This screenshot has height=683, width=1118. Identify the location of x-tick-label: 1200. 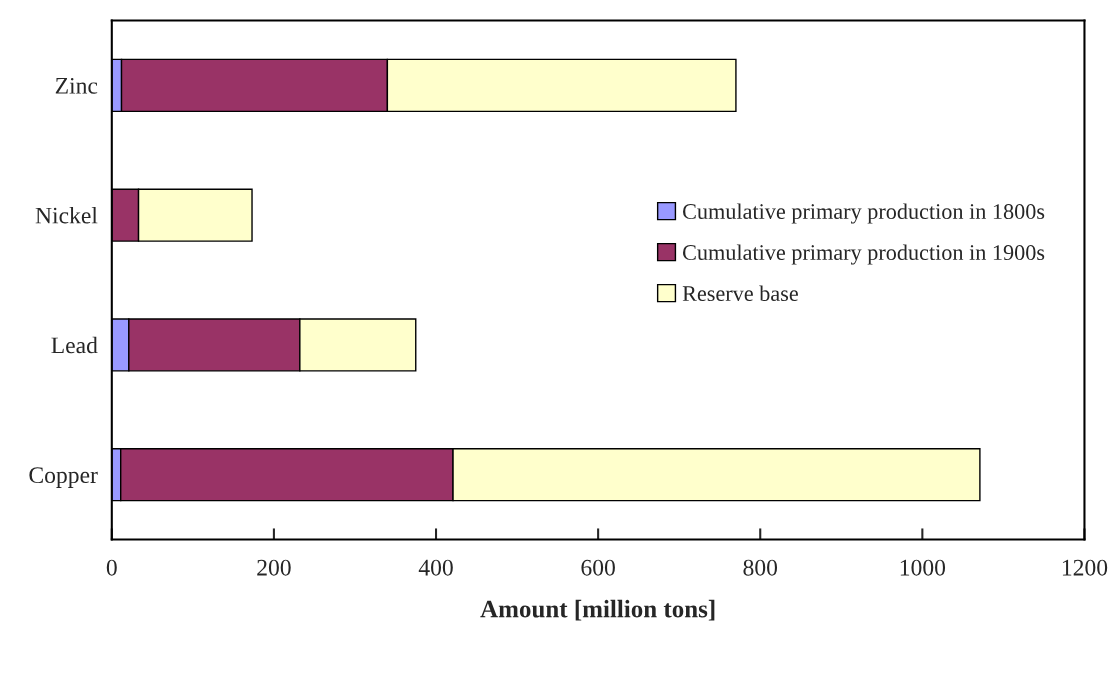
(1085, 567).